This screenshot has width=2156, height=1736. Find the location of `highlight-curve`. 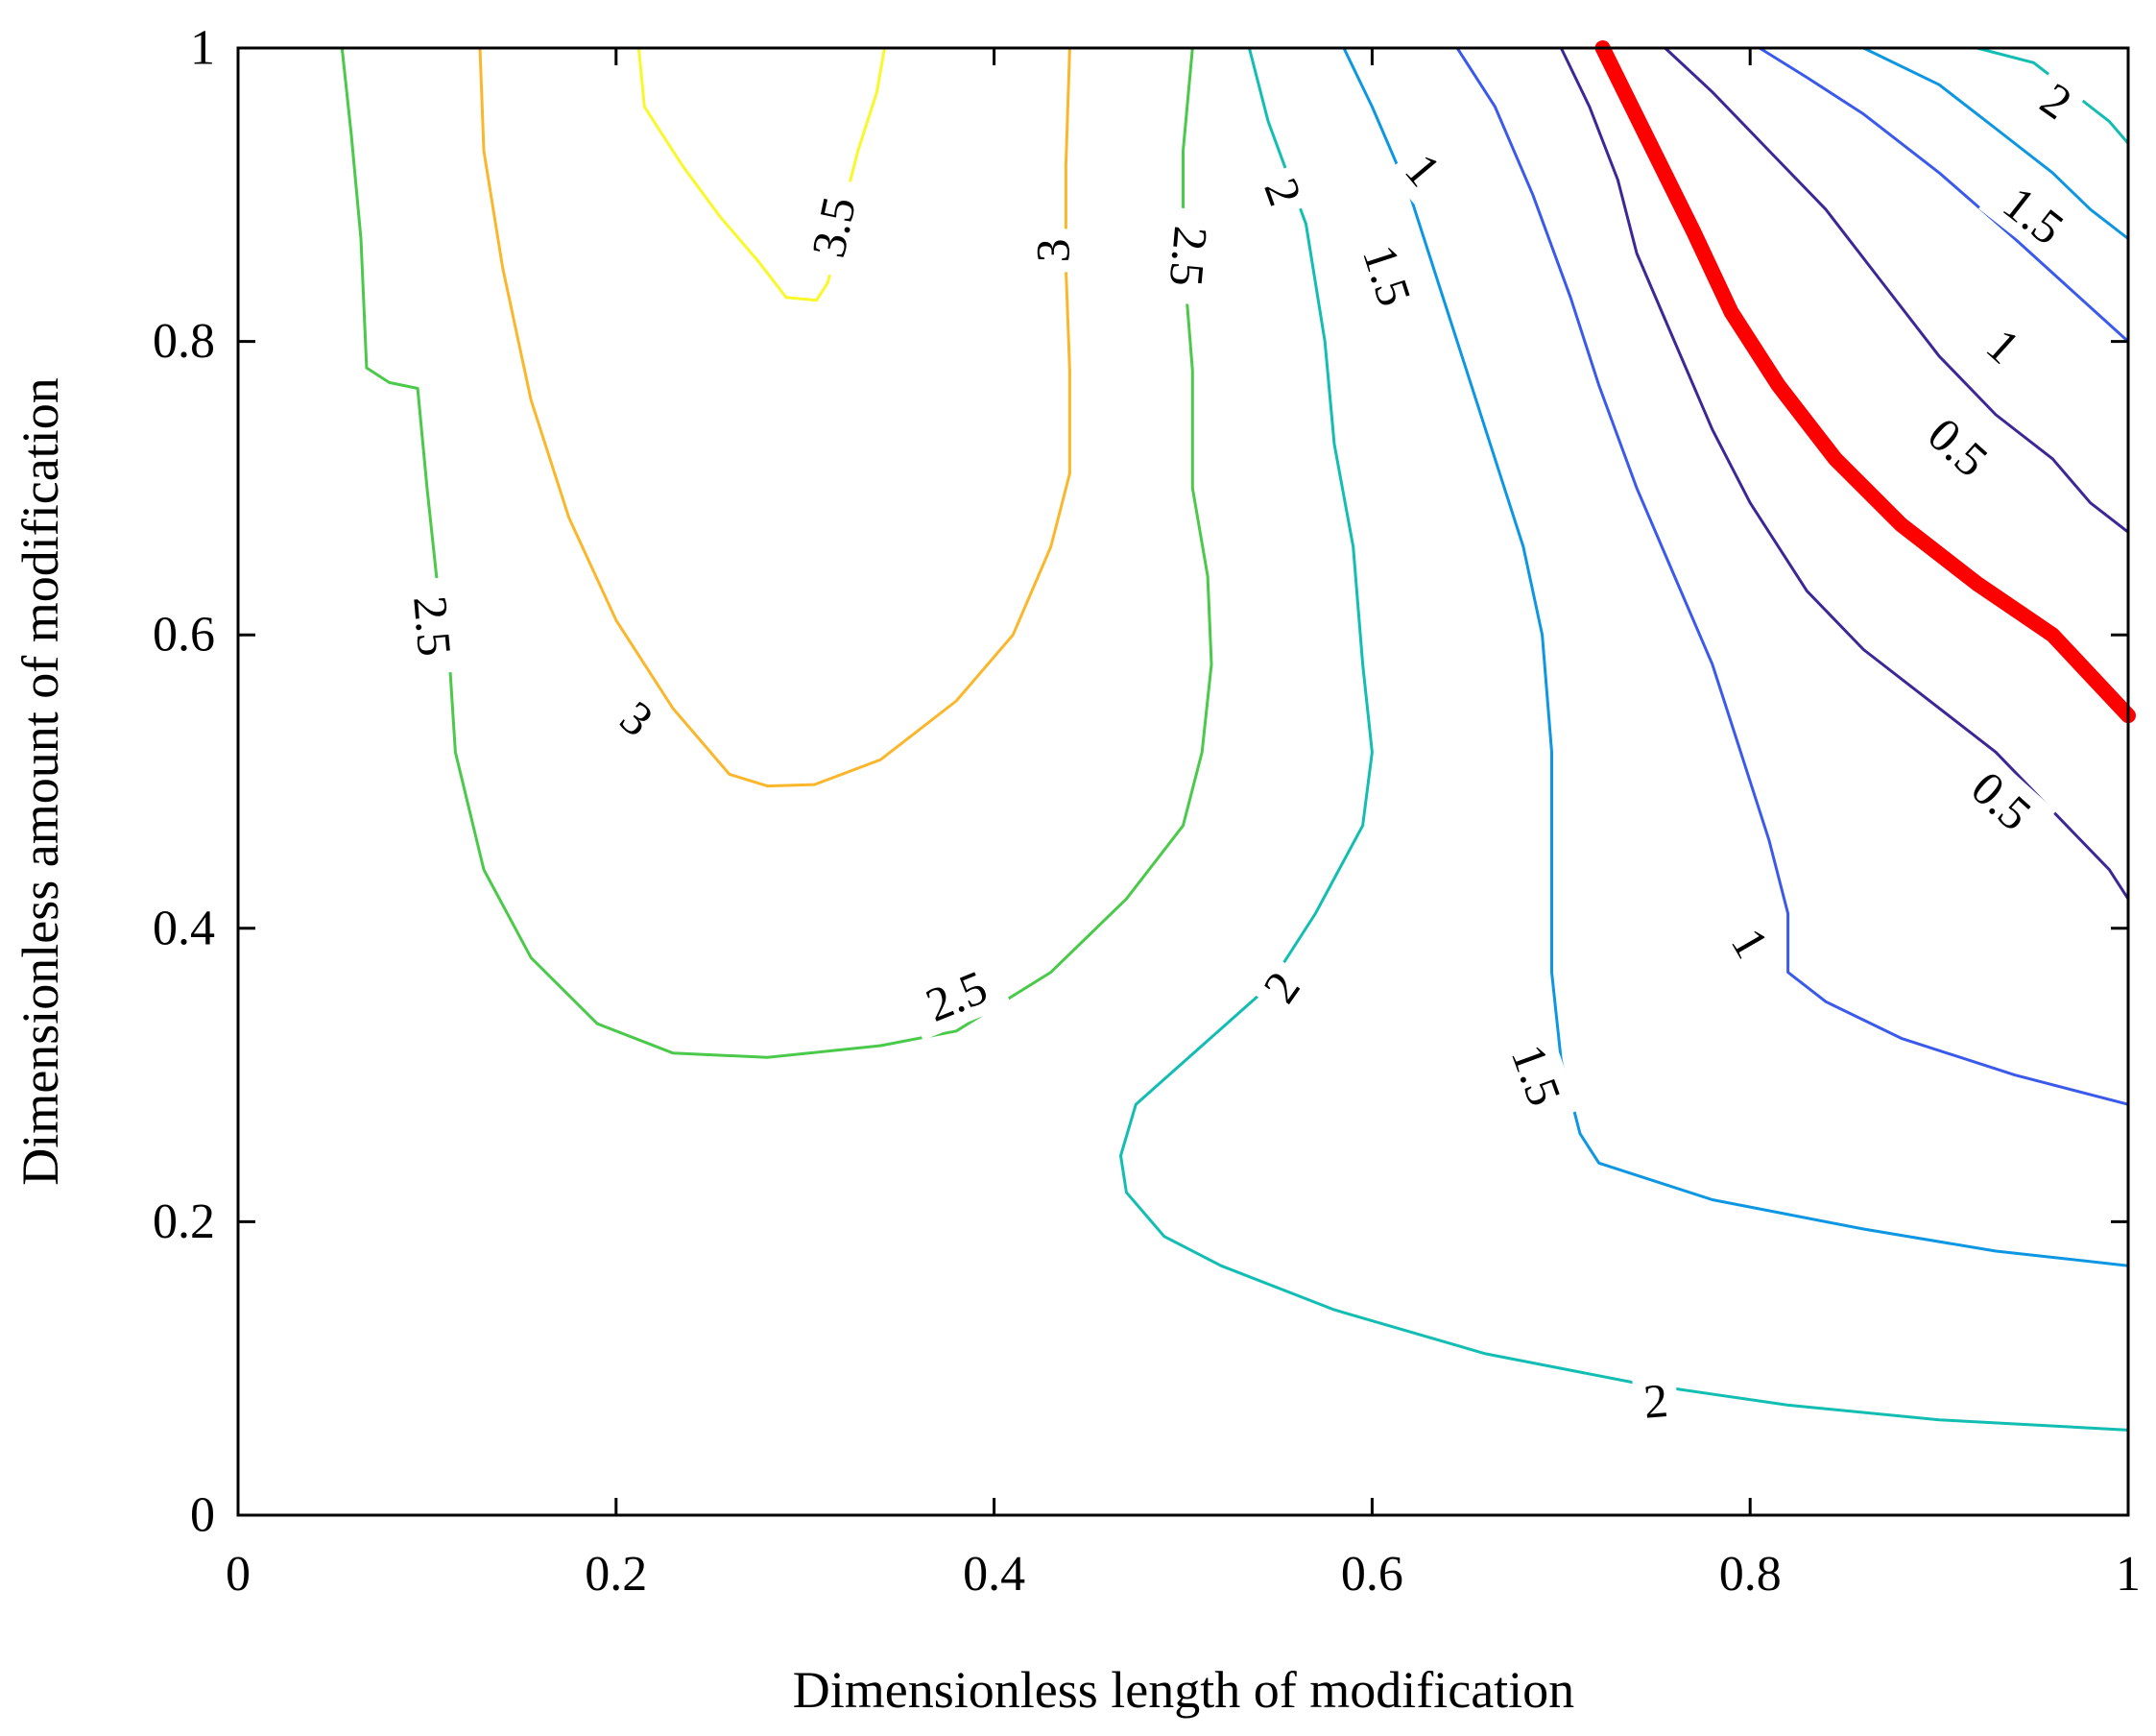

highlight-curve is located at coordinates (1865, 382).